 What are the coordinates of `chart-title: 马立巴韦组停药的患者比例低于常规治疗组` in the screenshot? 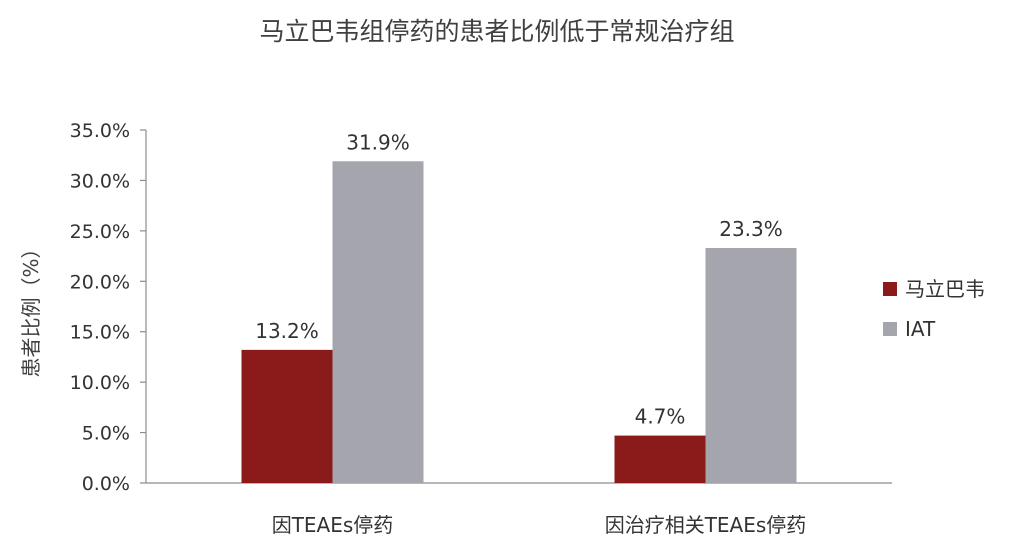 It's located at (496, 31).